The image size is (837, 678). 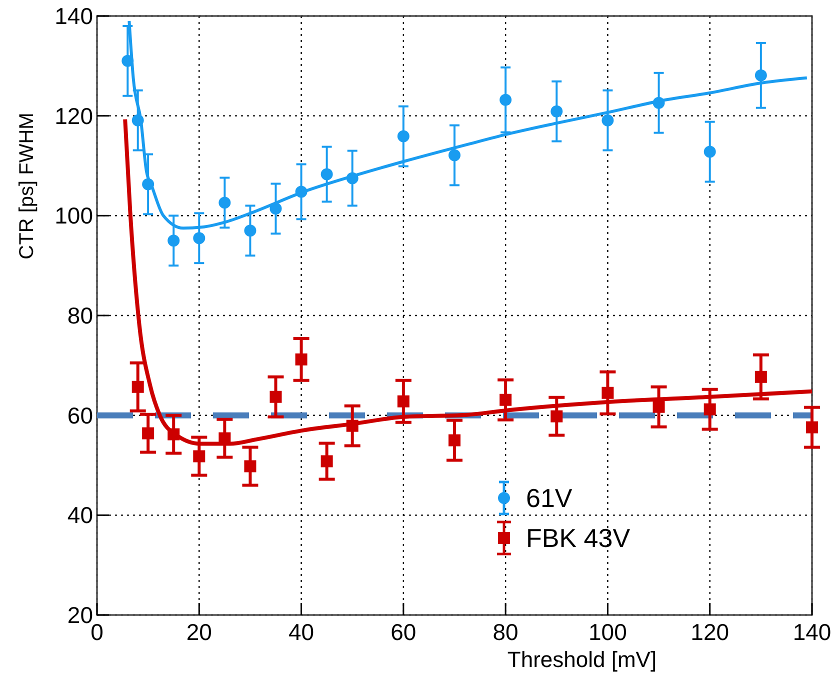 What do you see at coordinates (607, 632) in the screenshot?
I see `x-tick-label: 100` at bounding box center [607, 632].